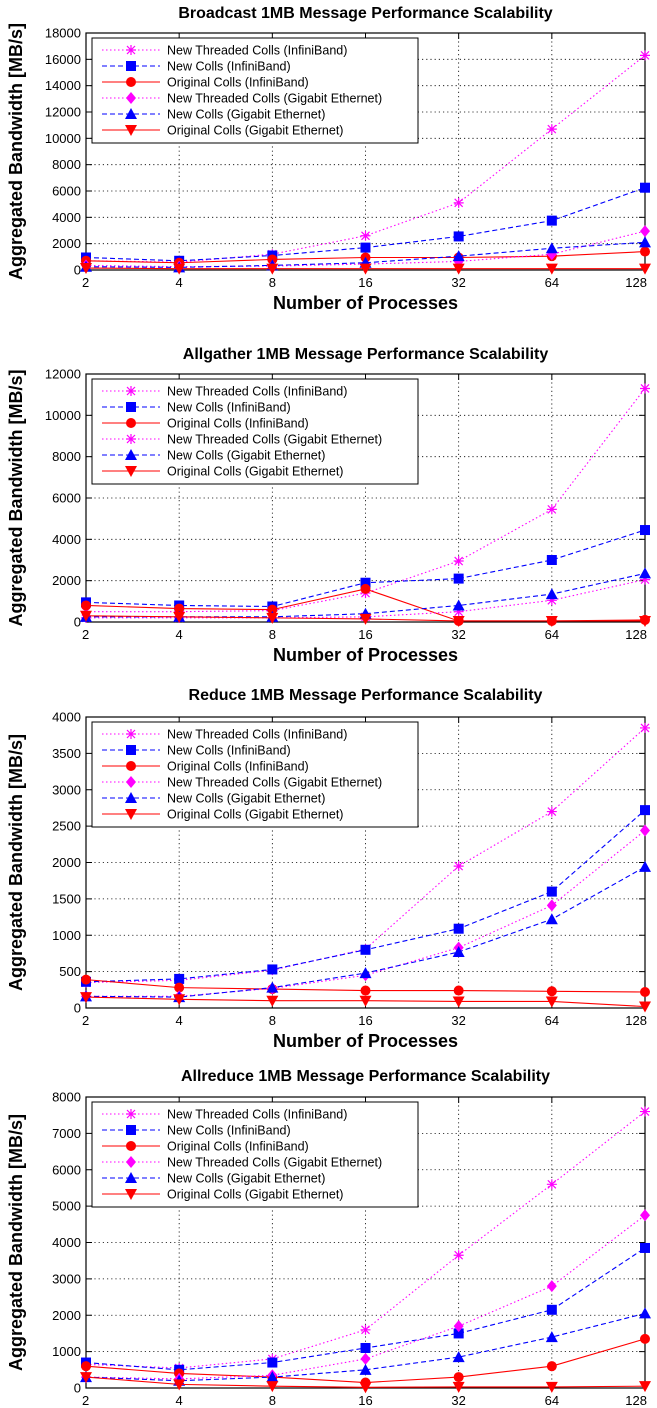 The height and width of the screenshot is (1408, 657). I want to click on legend-label: New Colls (Gigabit Ethernet), so click(246, 799).